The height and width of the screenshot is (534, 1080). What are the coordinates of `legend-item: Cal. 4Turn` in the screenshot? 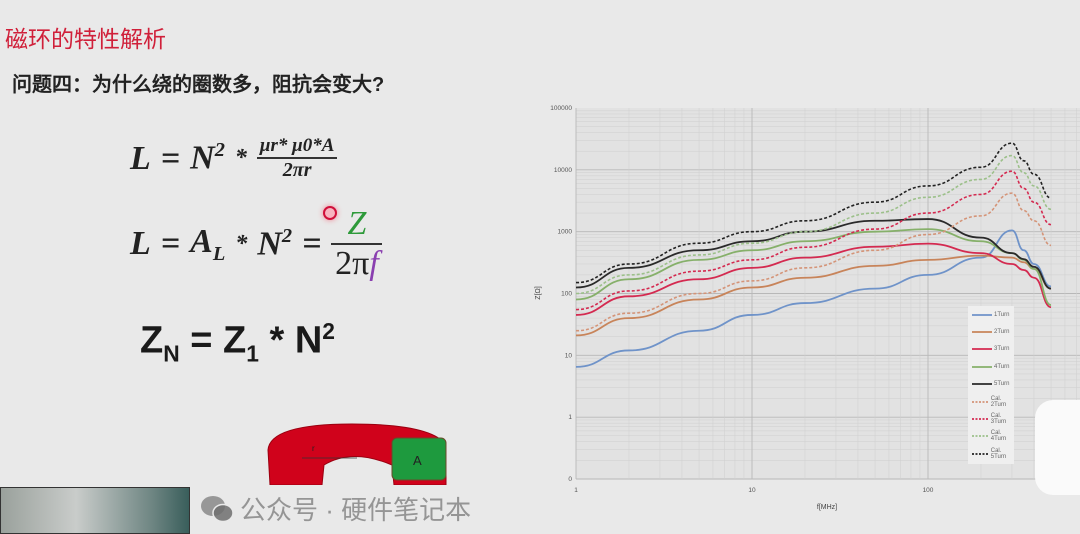 It's located at (991, 436).